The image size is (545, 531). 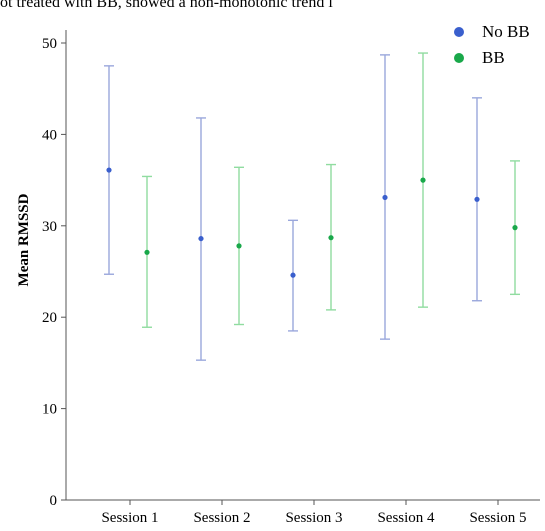 I want to click on legend-label-no-bb: No BB, so click(x=506, y=31).